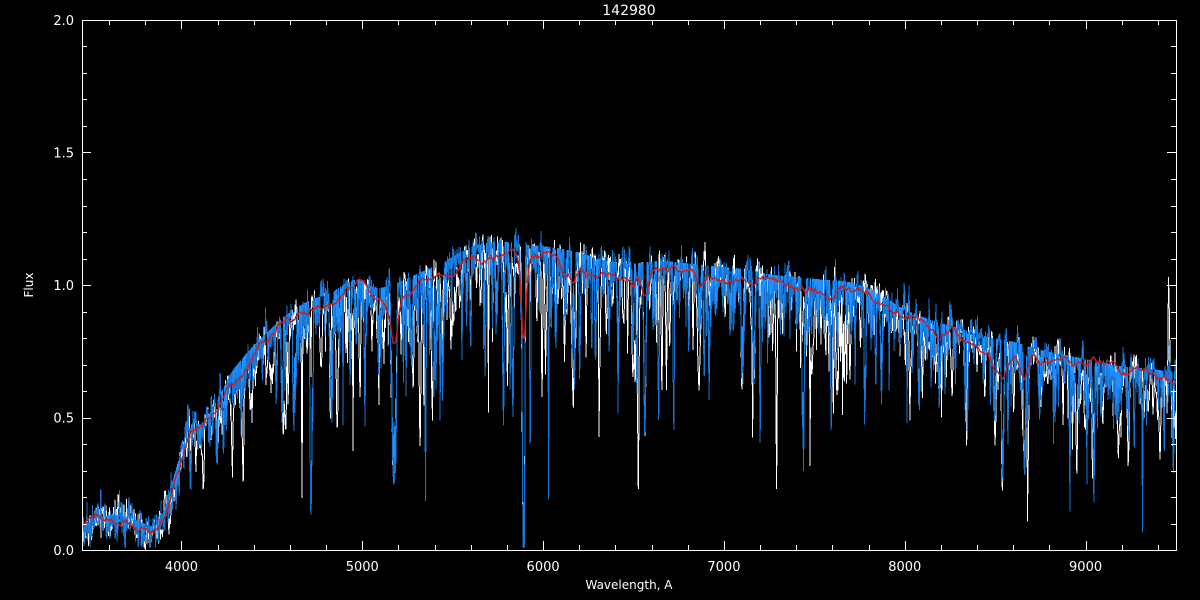  Describe the element at coordinates (723, 567) in the screenshot. I see `x-tick-label: 7000` at that location.